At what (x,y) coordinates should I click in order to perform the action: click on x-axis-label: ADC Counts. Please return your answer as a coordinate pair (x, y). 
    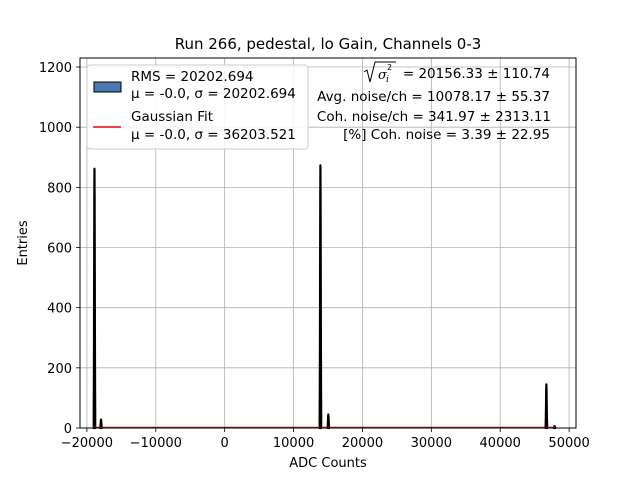
    Looking at the image, I should click on (328, 463).